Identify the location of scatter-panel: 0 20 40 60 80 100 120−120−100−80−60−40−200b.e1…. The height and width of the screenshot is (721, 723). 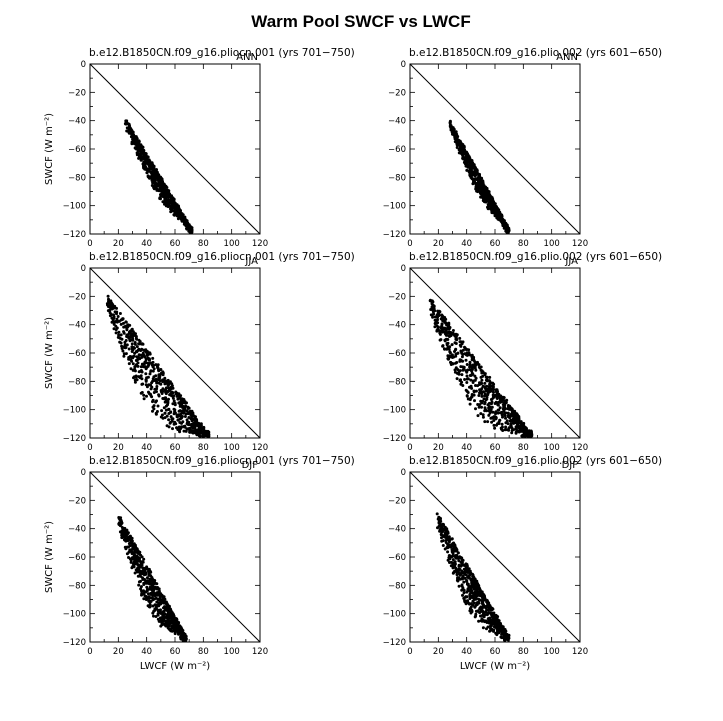
(199, 563).